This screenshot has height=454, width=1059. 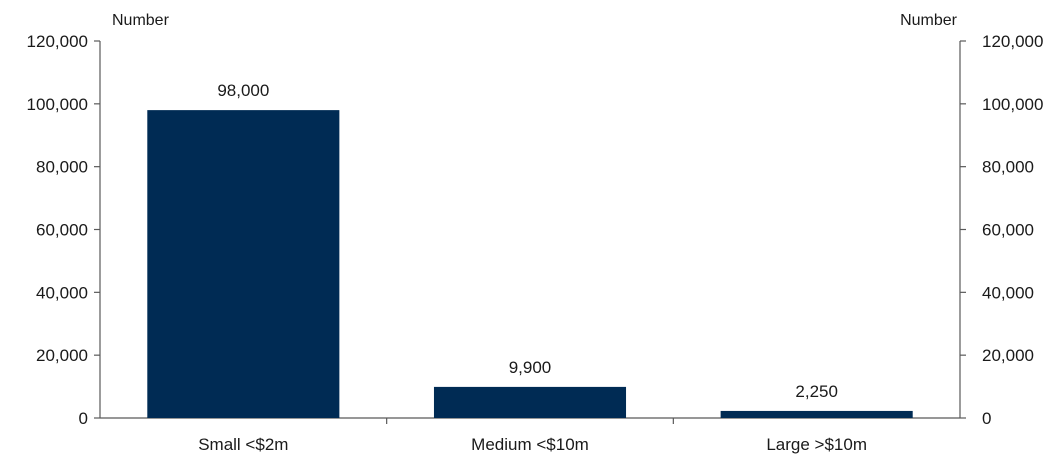 I want to click on x-category-label: Large >$10m, so click(x=816, y=444).